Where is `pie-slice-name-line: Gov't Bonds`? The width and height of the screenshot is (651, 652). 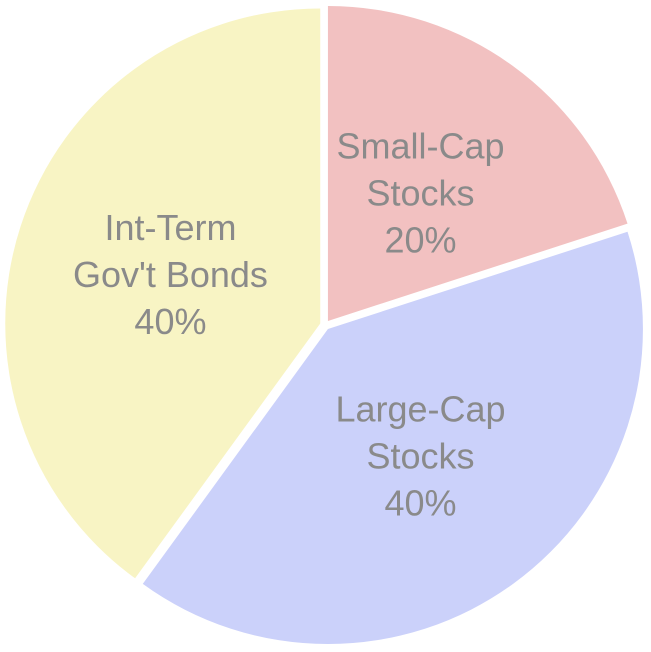
pie-slice-name-line: Gov't Bonds is located at coordinates (170, 274).